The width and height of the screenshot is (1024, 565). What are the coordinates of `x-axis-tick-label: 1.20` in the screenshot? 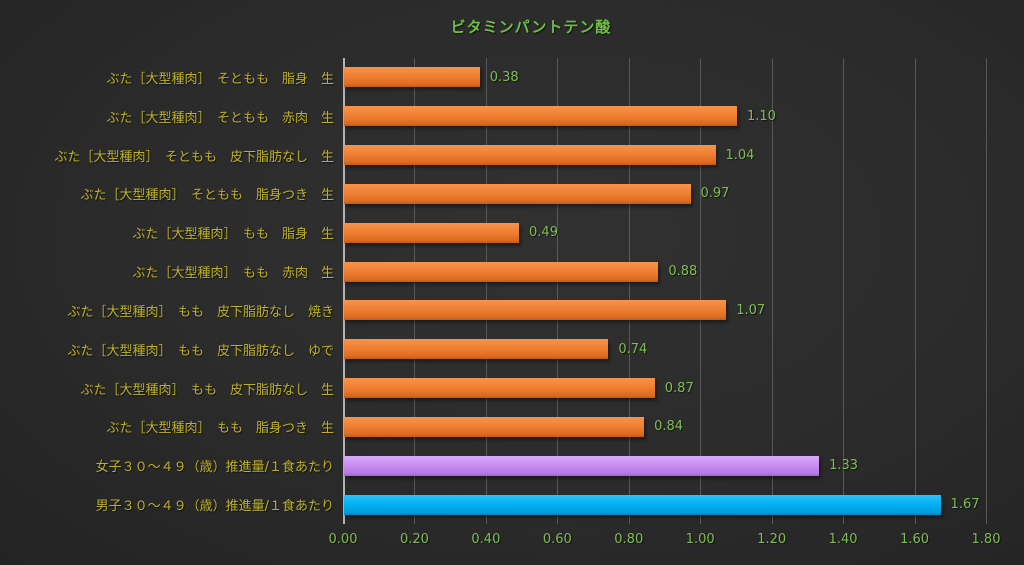 It's located at (772, 539).